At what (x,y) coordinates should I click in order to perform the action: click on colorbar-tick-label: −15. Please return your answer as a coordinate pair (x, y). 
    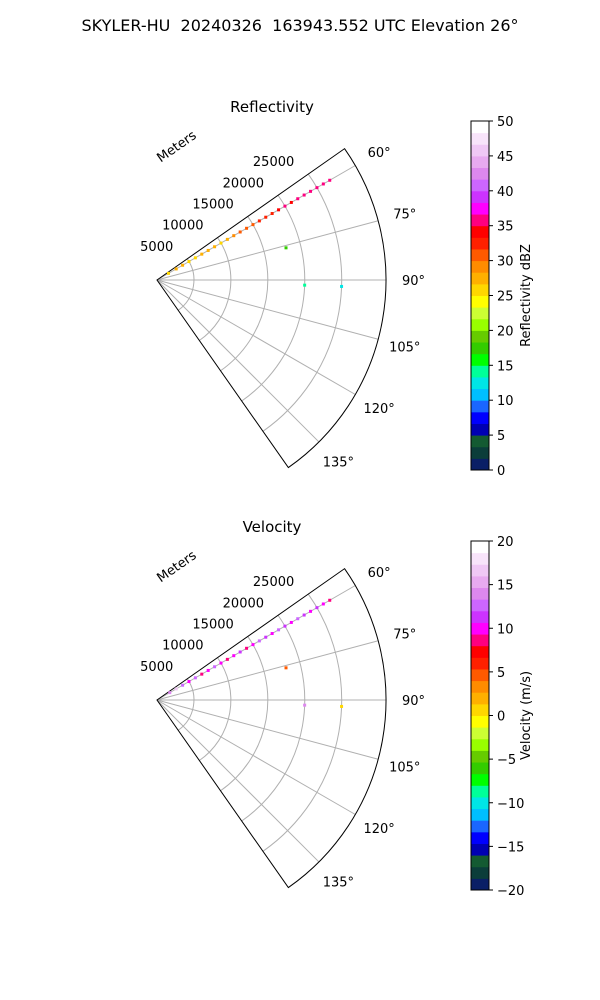
    Looking at the image, I should click on (510, 847).